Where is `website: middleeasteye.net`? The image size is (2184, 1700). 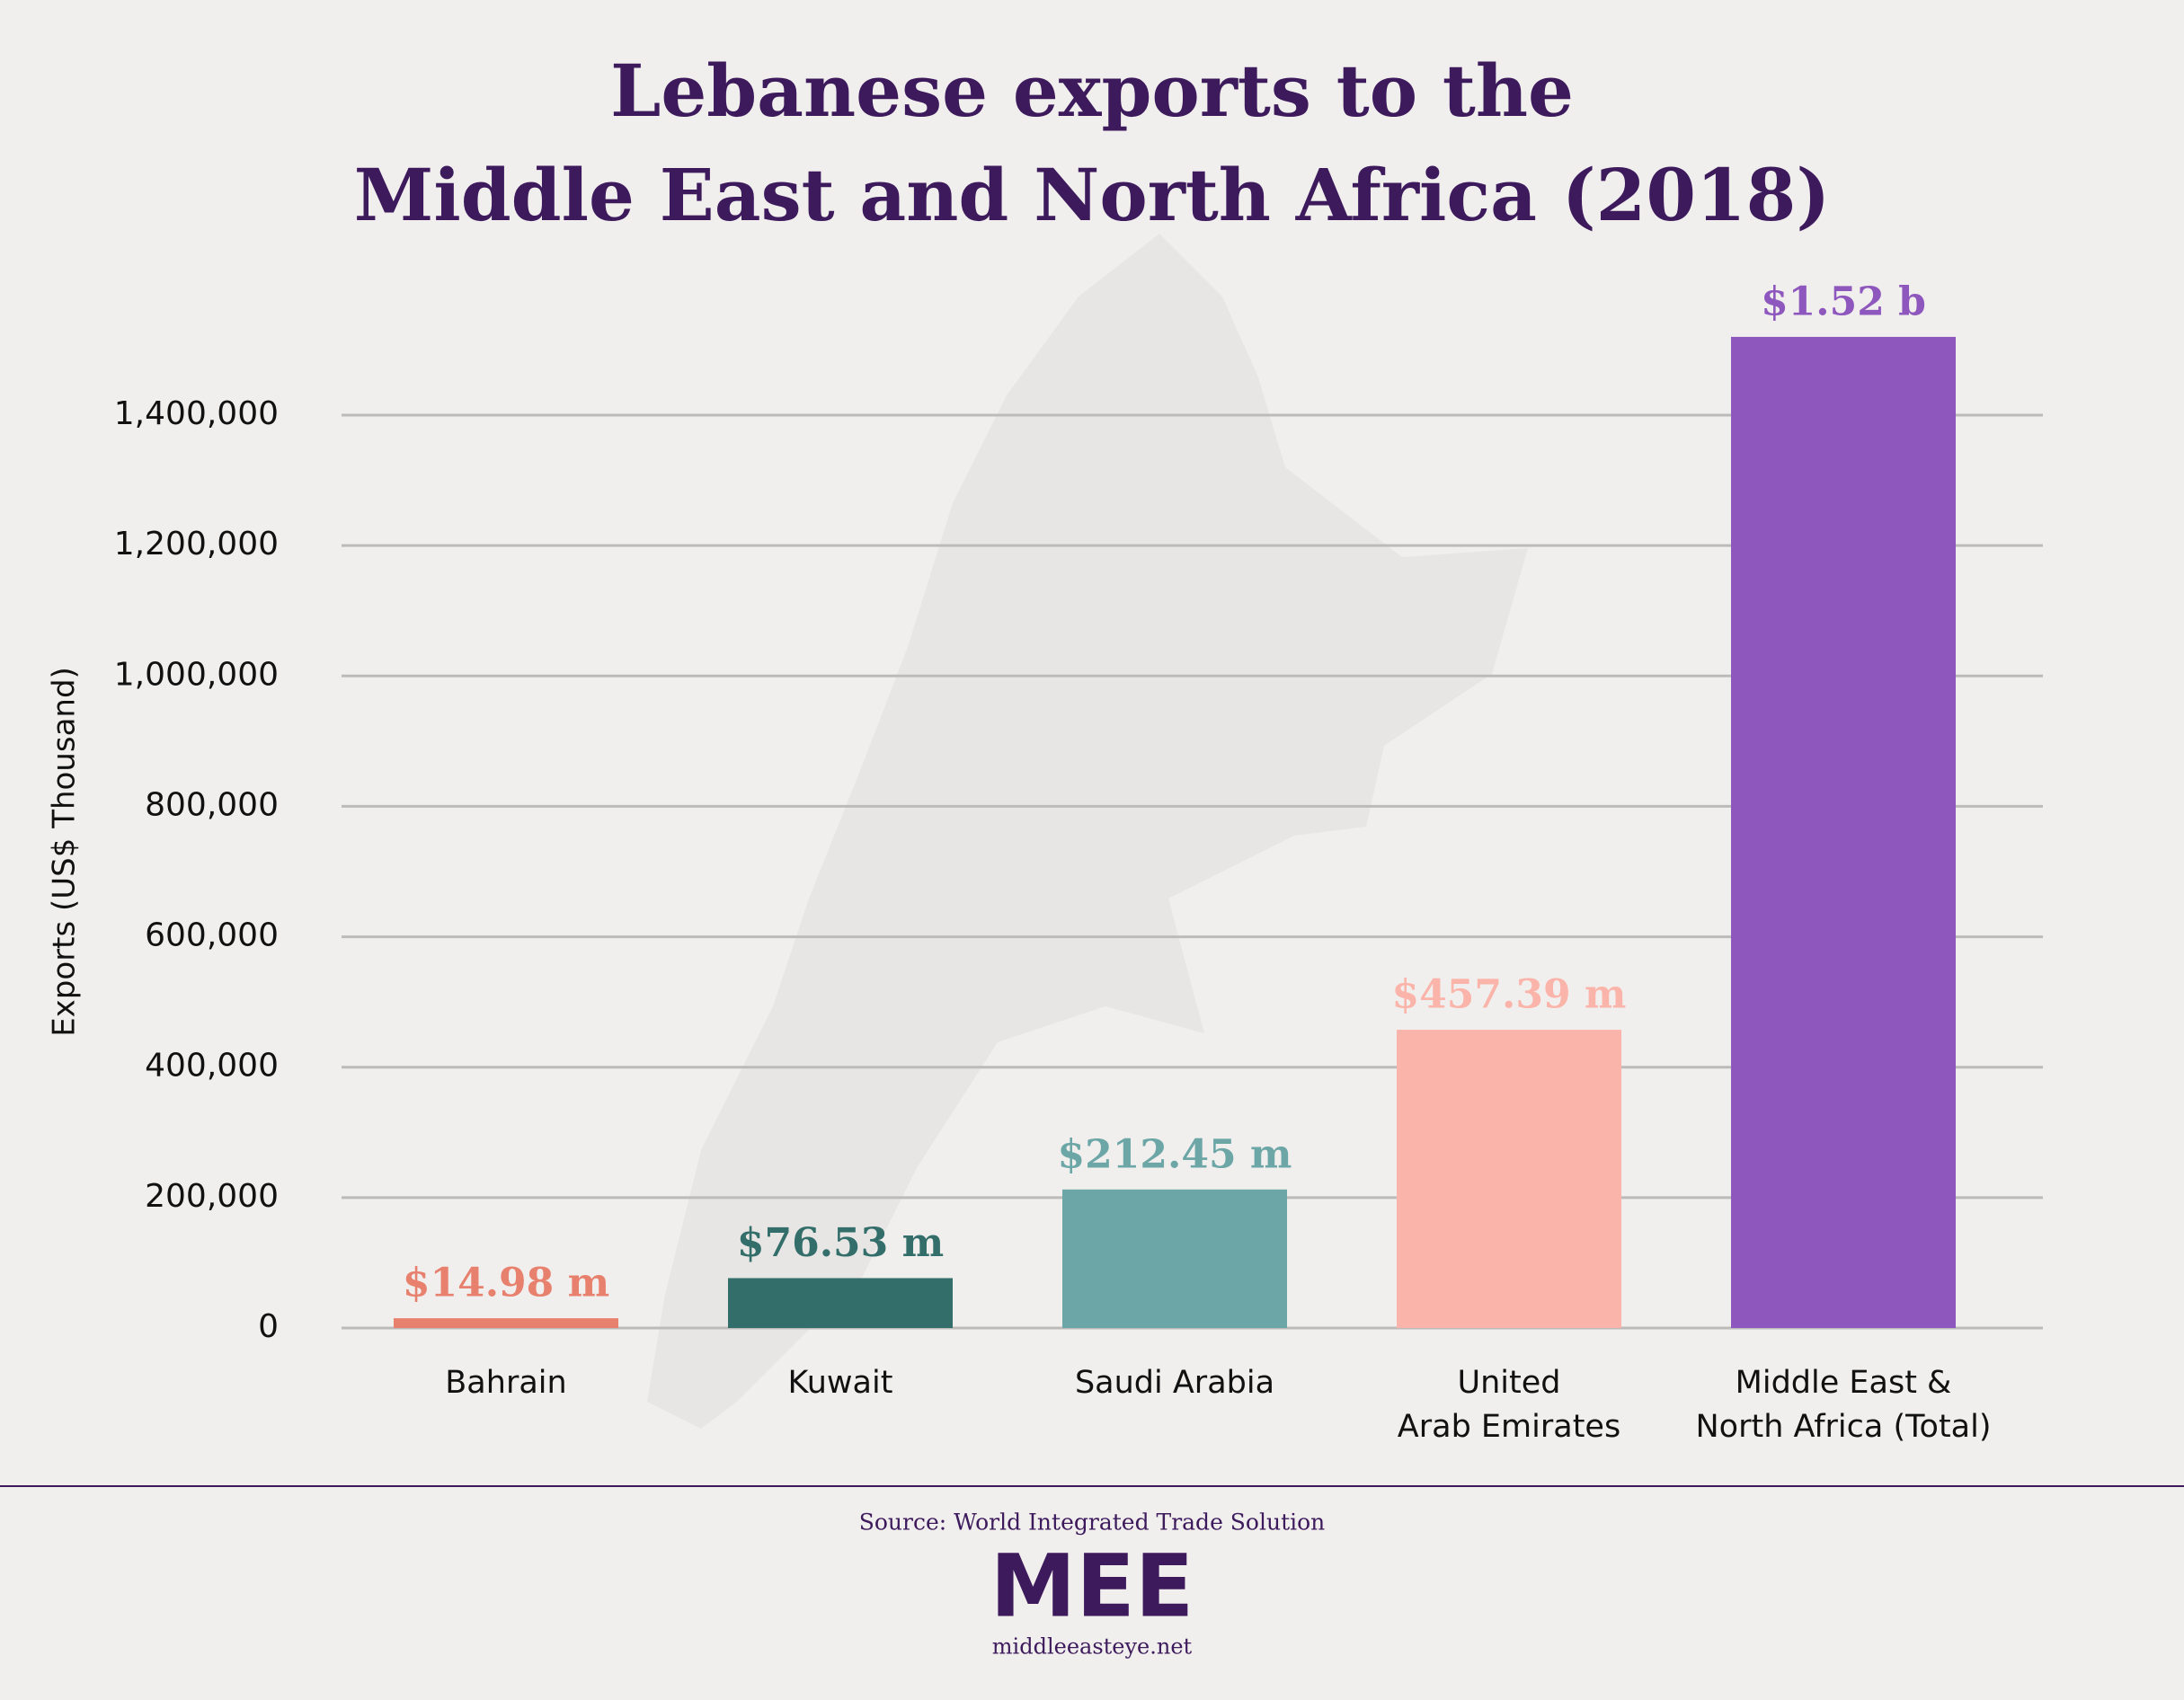 website: middleeasteye.net is located at coordinates (1093, 1647).